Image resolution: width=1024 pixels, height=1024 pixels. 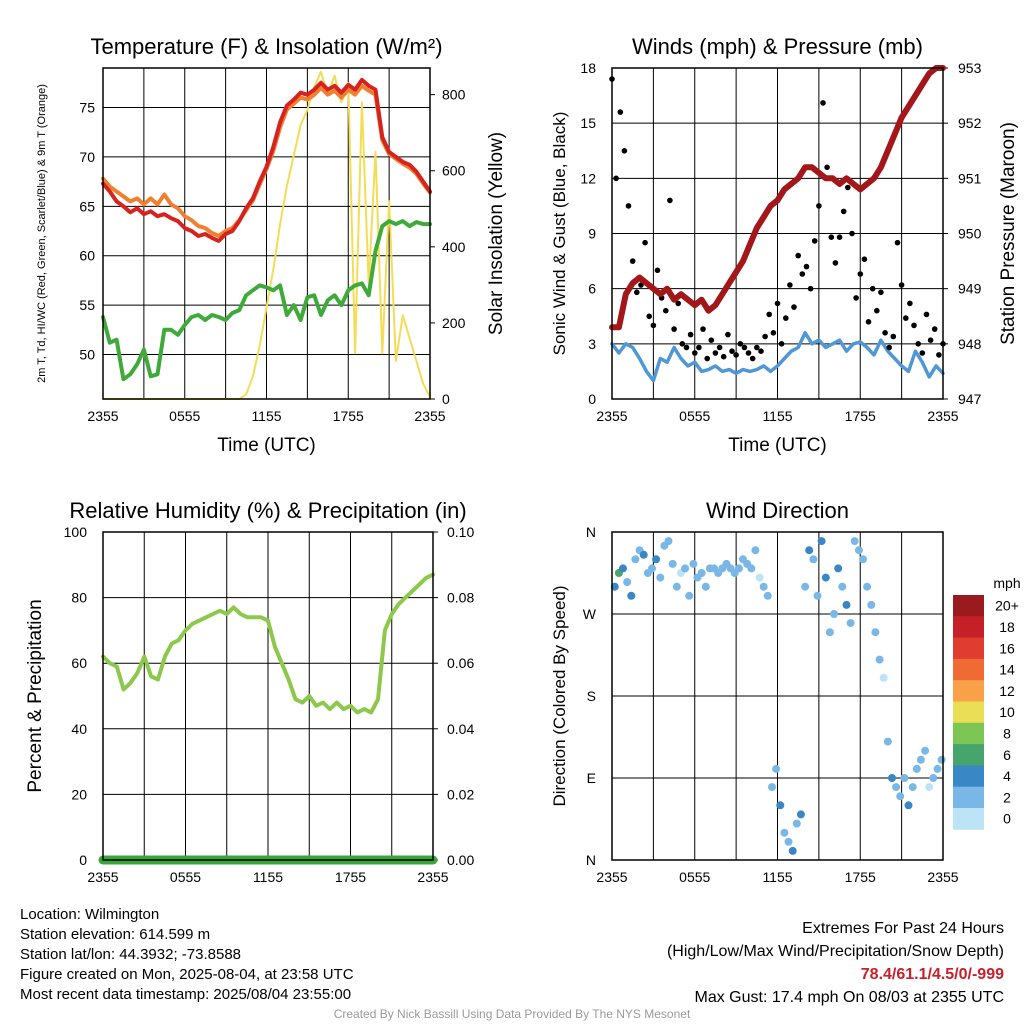 I want to click on y-tick-label: 0, so click(x=83, y=860).